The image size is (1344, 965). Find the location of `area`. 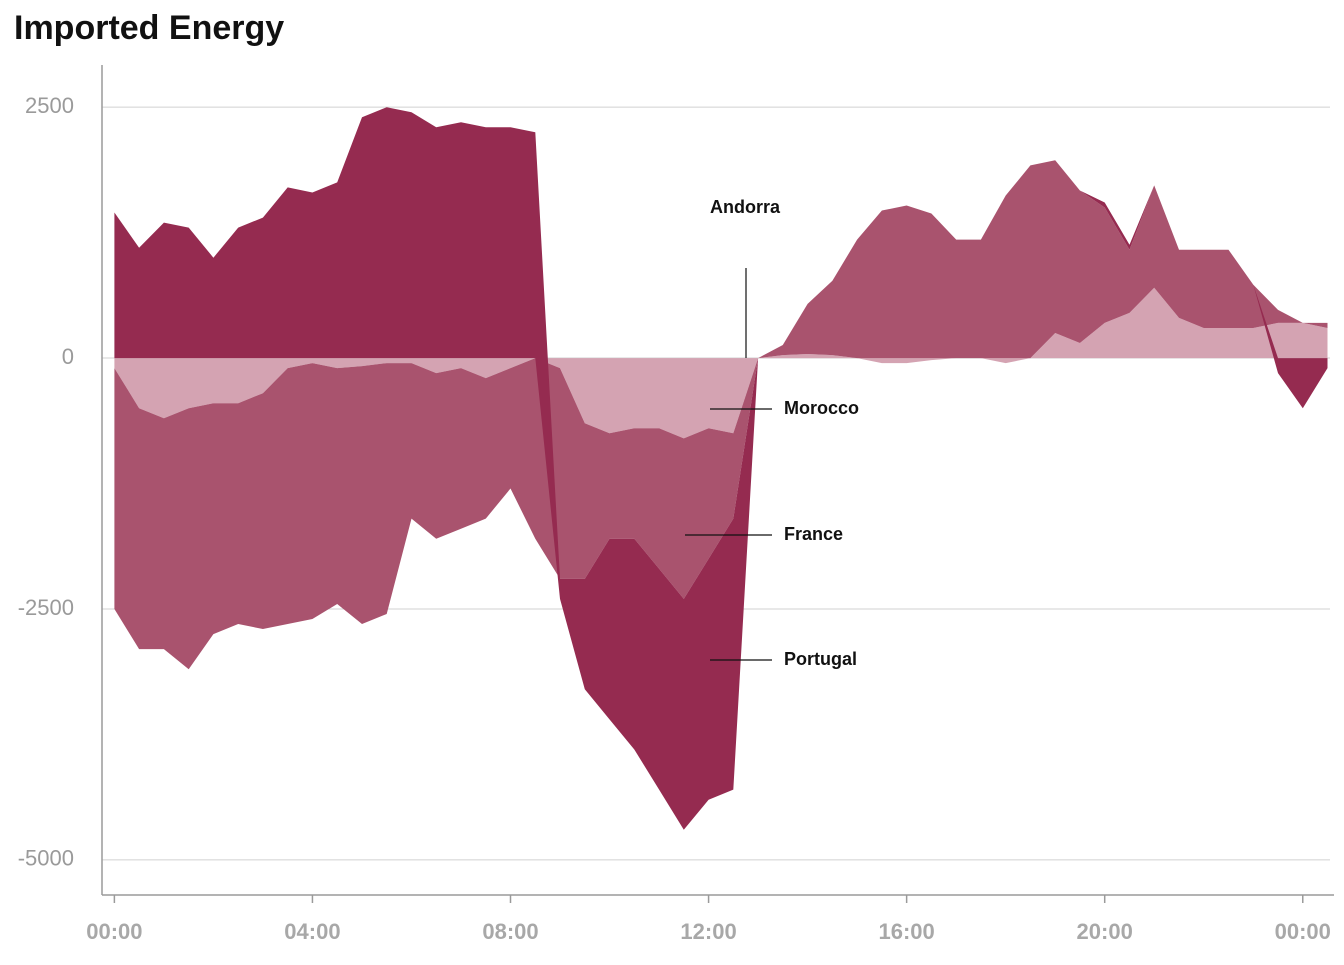

area is located at coordinates (721, 363).